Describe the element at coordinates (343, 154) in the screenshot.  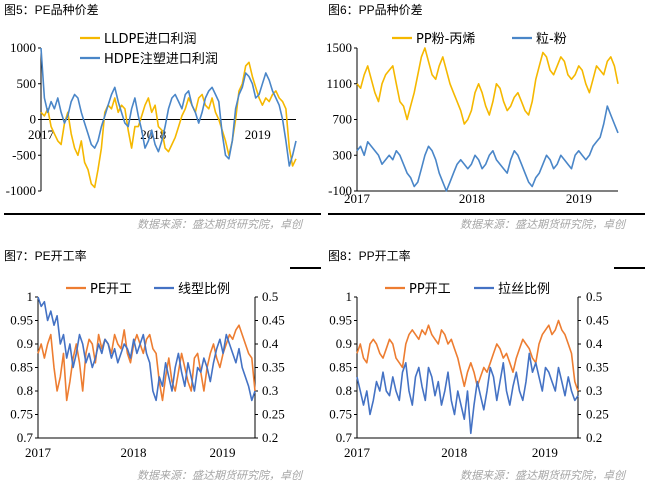
I see `y-tick-label: 300` at that location.